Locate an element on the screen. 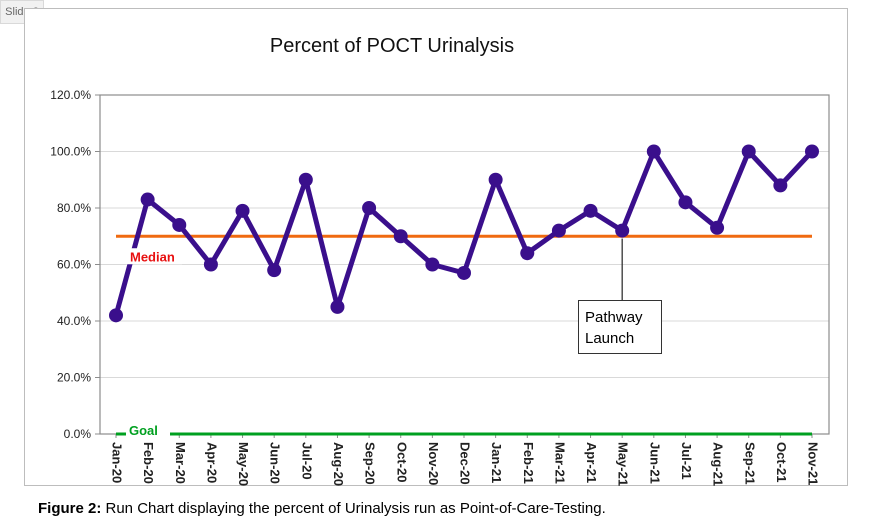 The image size is (880, 529). x-tick-label: Jan-20 is located at coordinates (117, 462).